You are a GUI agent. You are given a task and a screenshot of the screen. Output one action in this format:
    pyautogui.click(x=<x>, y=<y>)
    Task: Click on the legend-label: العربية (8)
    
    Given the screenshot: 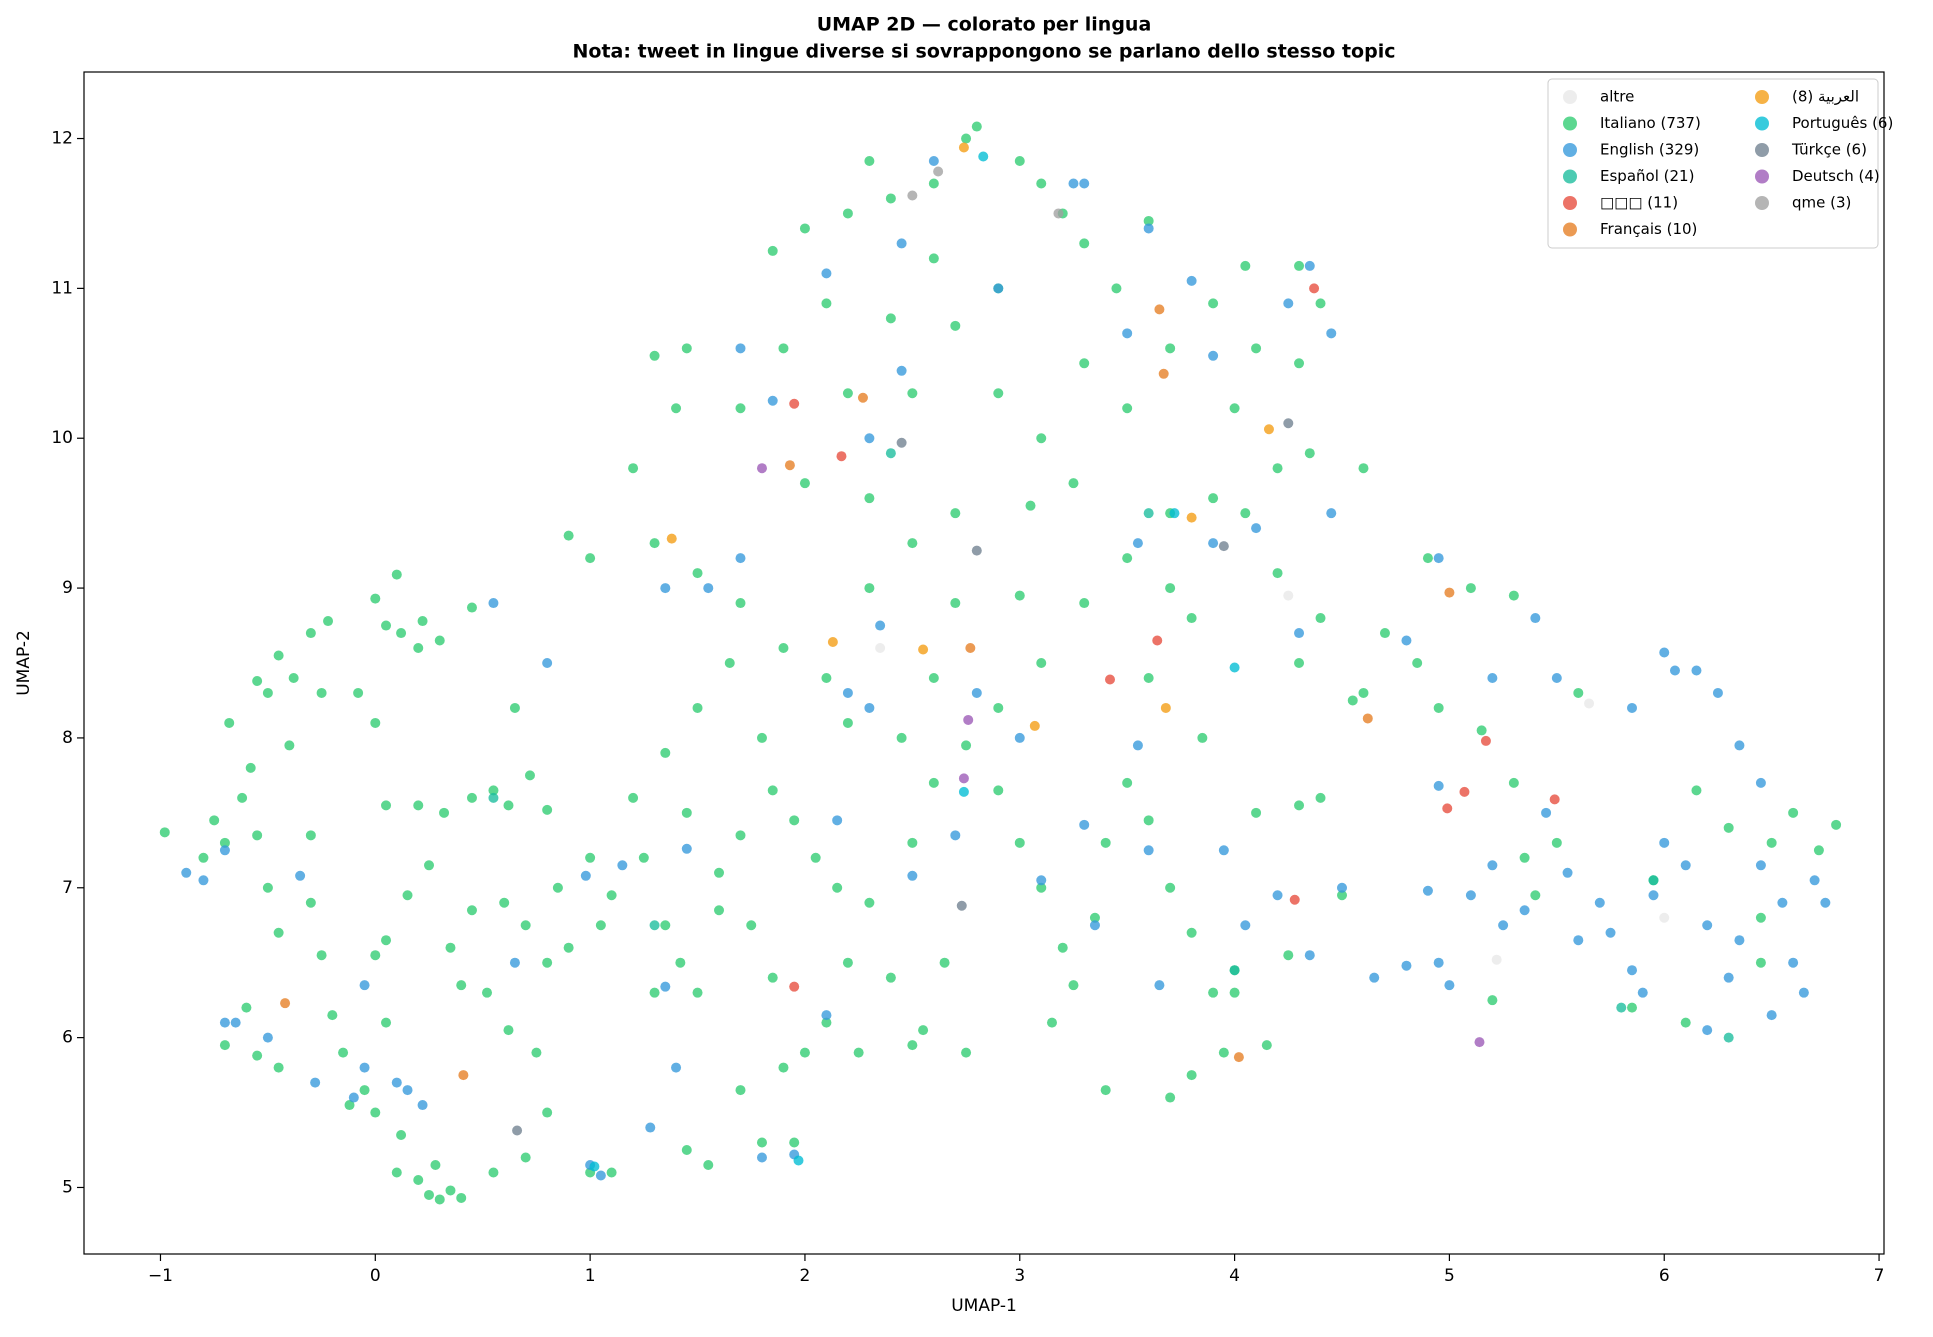 What is the action you would take?
    pyautogui.click(x=1825, y=97)
    